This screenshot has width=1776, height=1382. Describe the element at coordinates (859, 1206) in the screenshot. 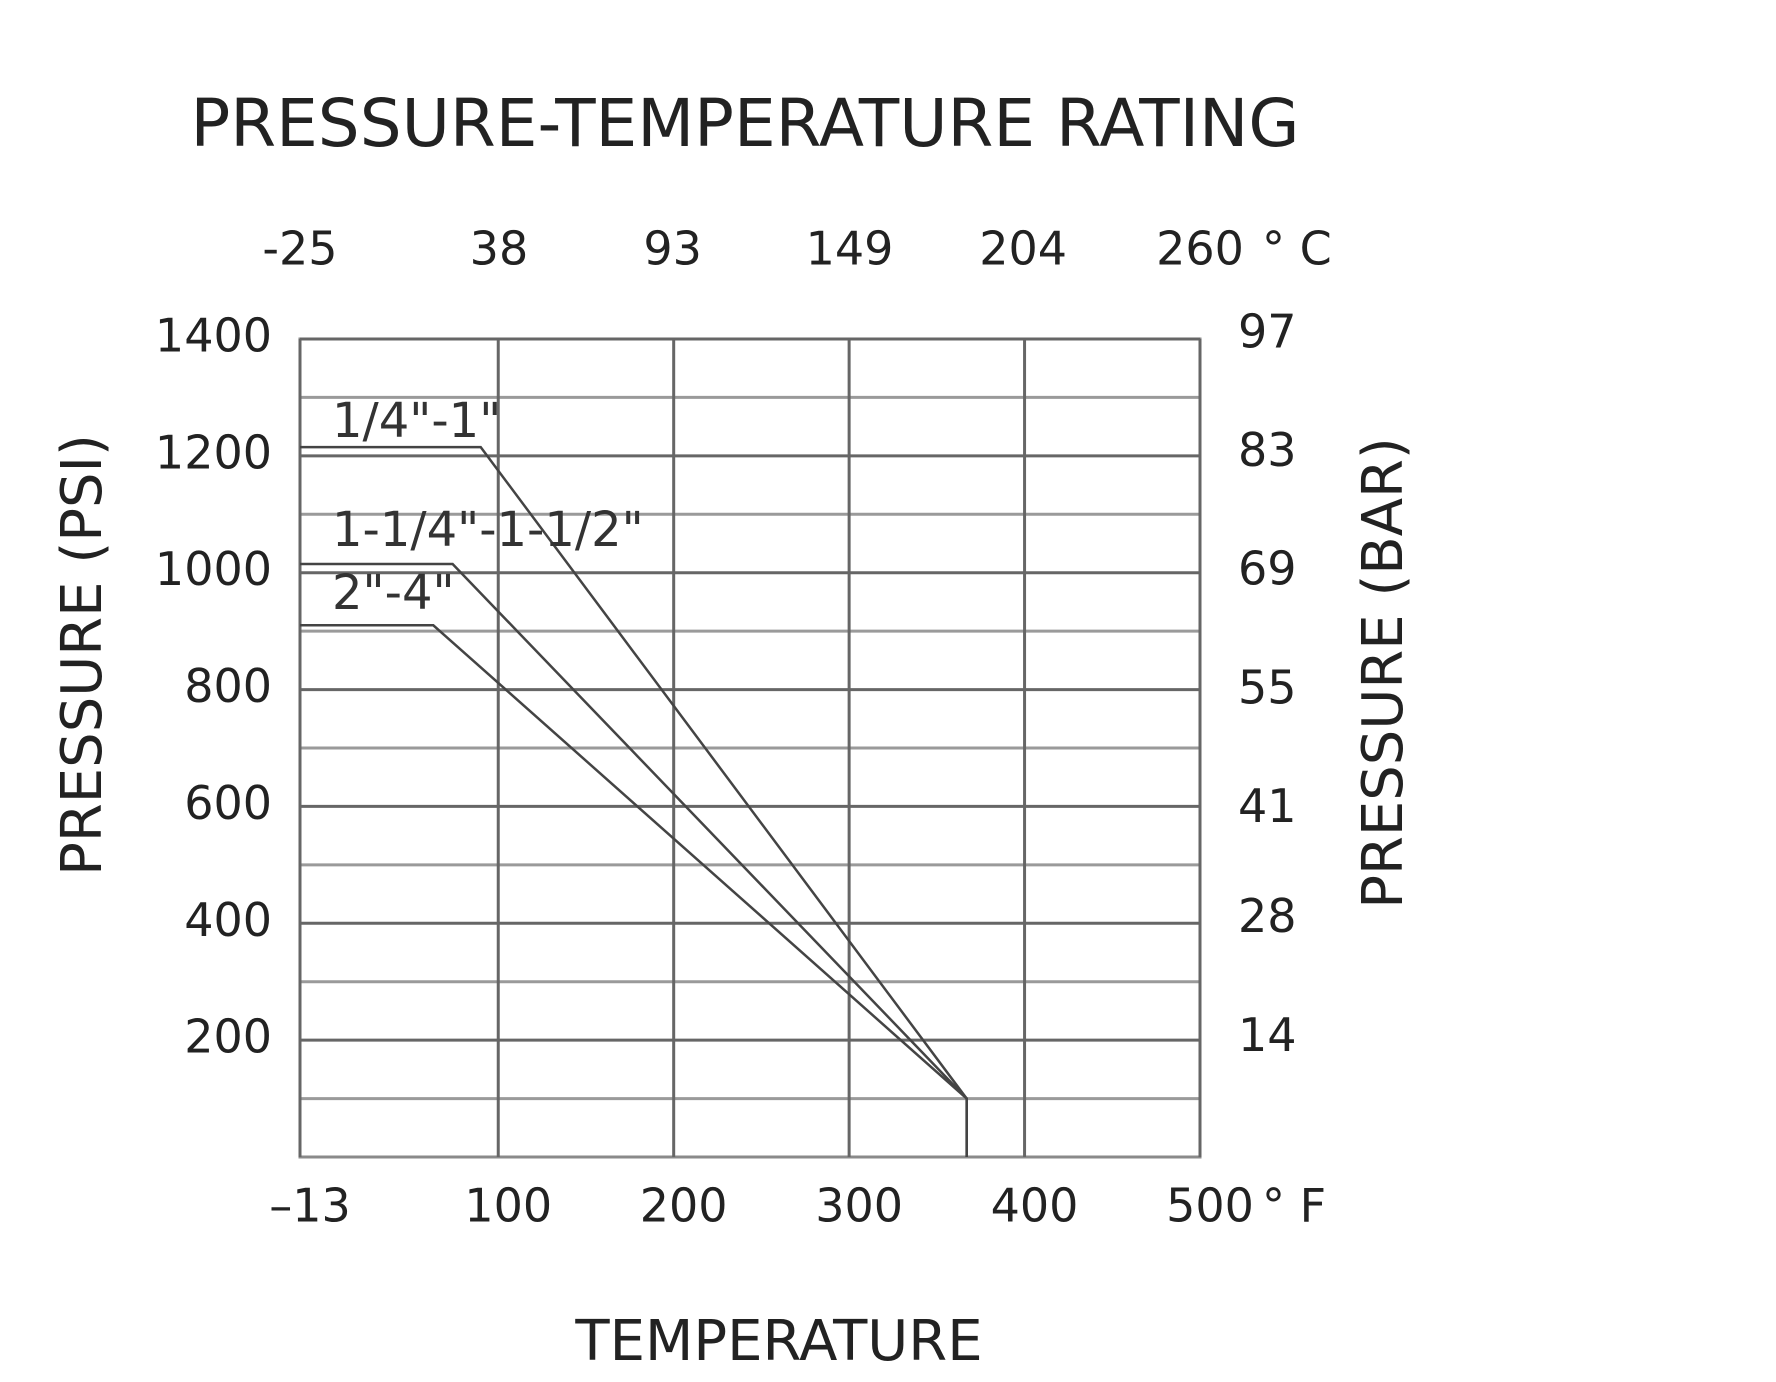

I see `x-tick-label: 300` at that location.